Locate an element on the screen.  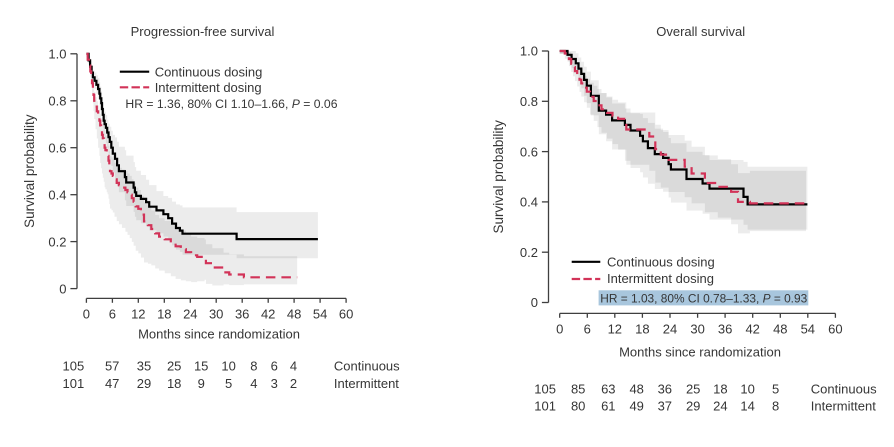
svg-text: 37 is located at coordinates (665, 405).